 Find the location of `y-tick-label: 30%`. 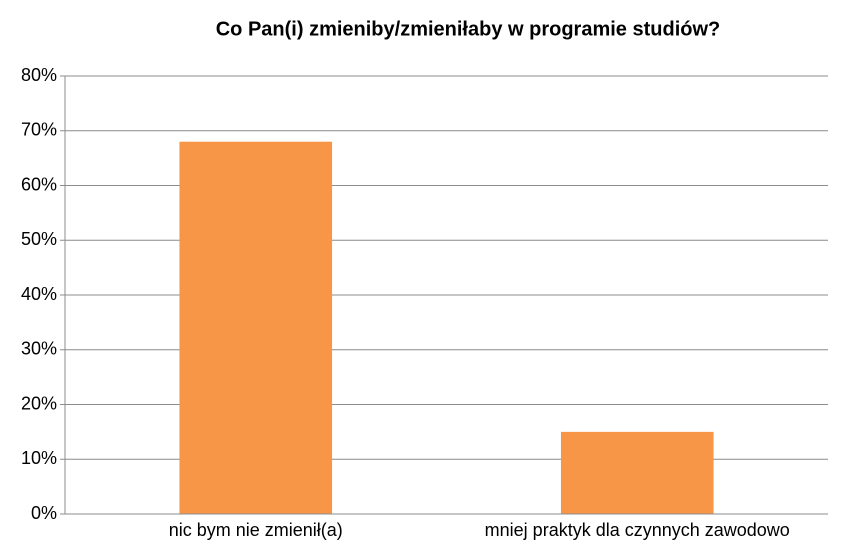

y-tick-label: 30% is located at coordinates (39, 349).